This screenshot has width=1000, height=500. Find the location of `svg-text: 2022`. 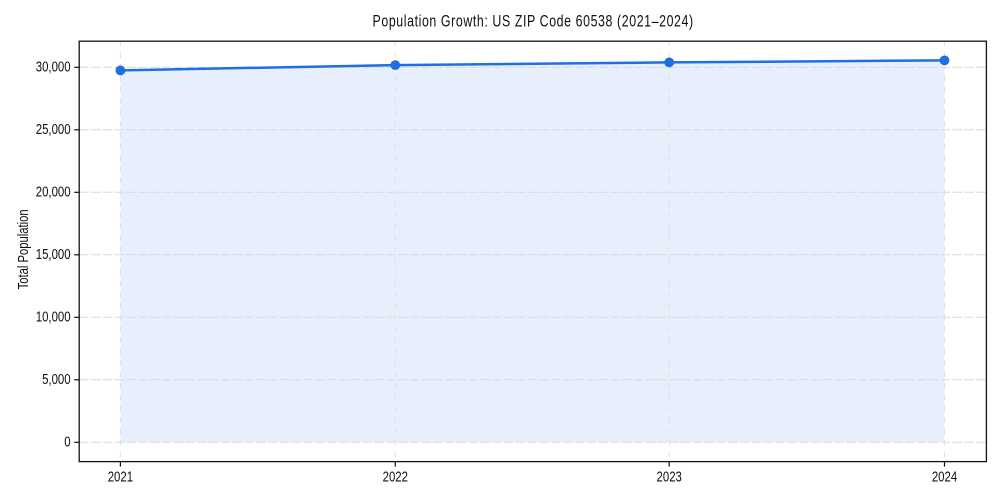

svg-text: 2022 is located at coordinates (395, 476).